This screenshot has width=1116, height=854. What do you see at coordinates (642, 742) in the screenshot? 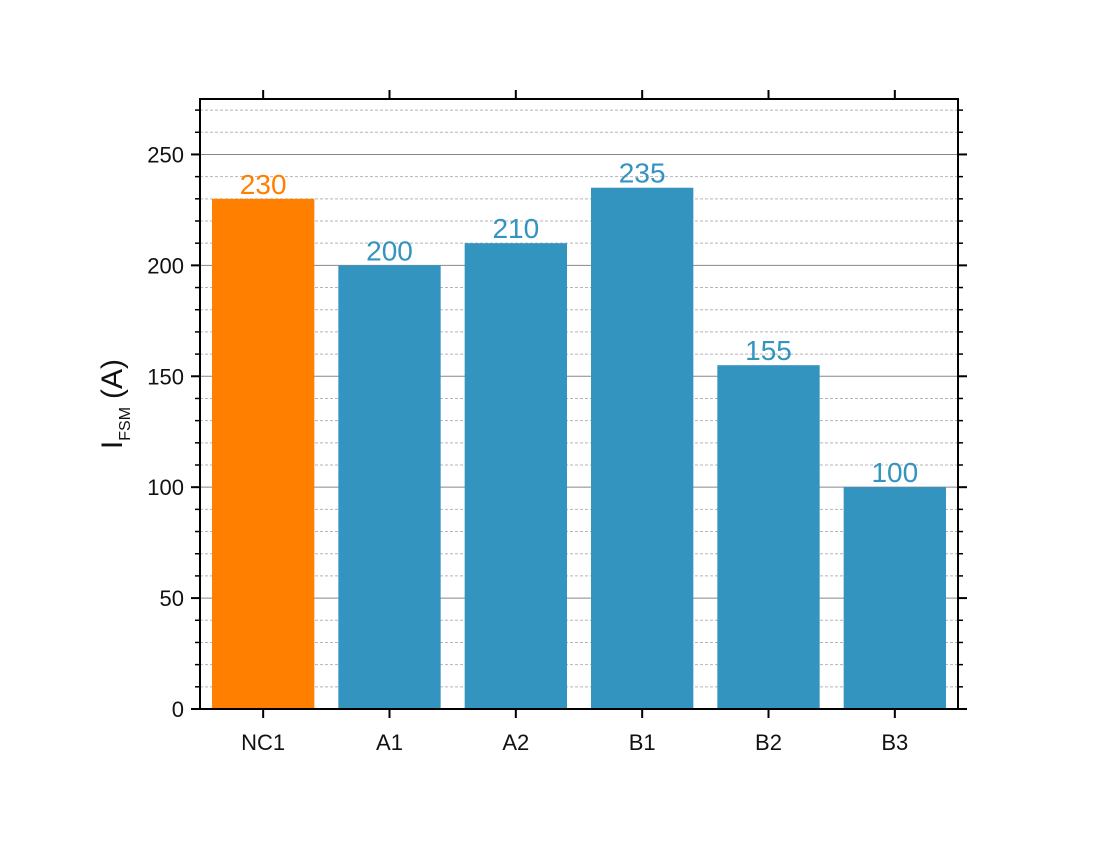
I see `x-tick-label: B1` at bounding box center [642, 742].